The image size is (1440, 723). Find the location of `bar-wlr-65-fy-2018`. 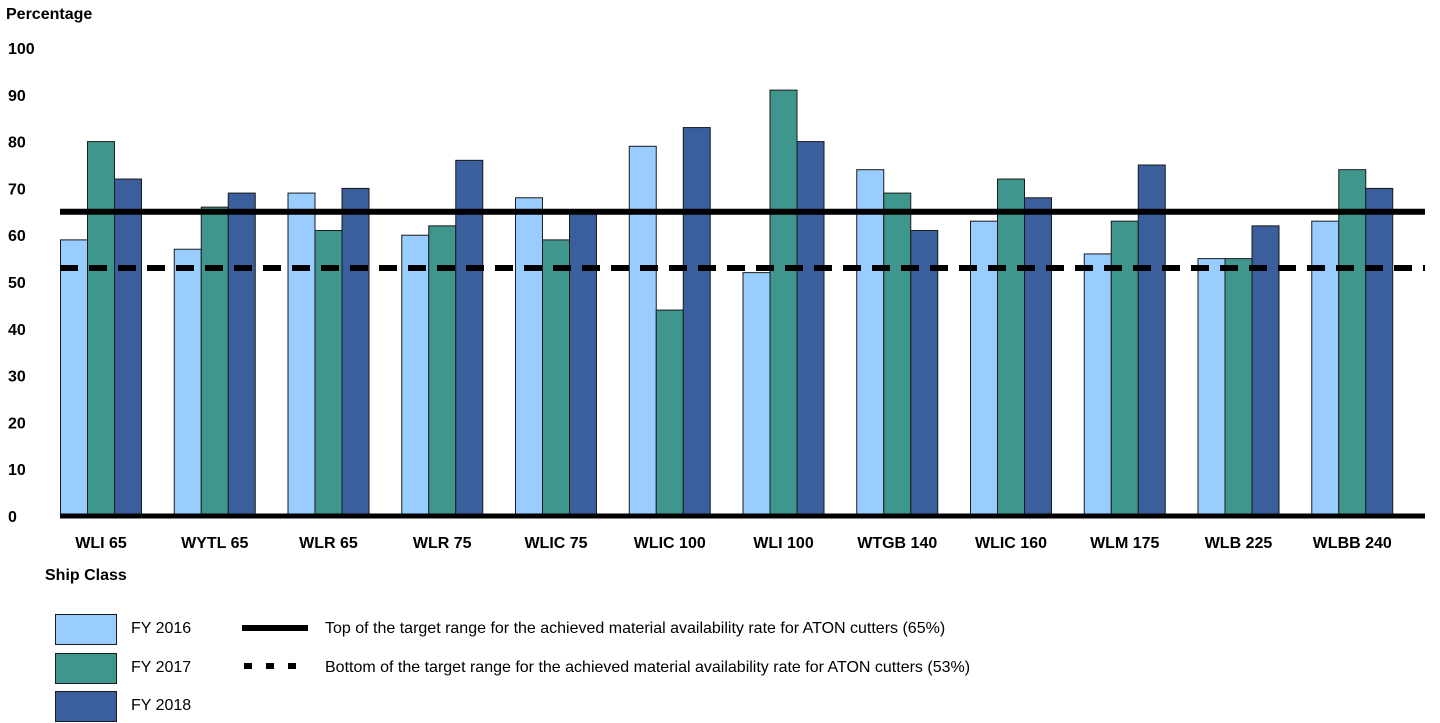

bar-wlr-65-fy-2018 is located at coordinates (355, 352).